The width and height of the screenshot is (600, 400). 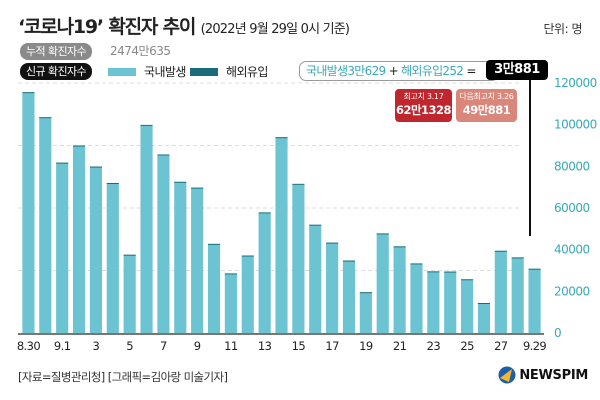 I want to click on y-tick-label: 0, so click(x=557, y=333).